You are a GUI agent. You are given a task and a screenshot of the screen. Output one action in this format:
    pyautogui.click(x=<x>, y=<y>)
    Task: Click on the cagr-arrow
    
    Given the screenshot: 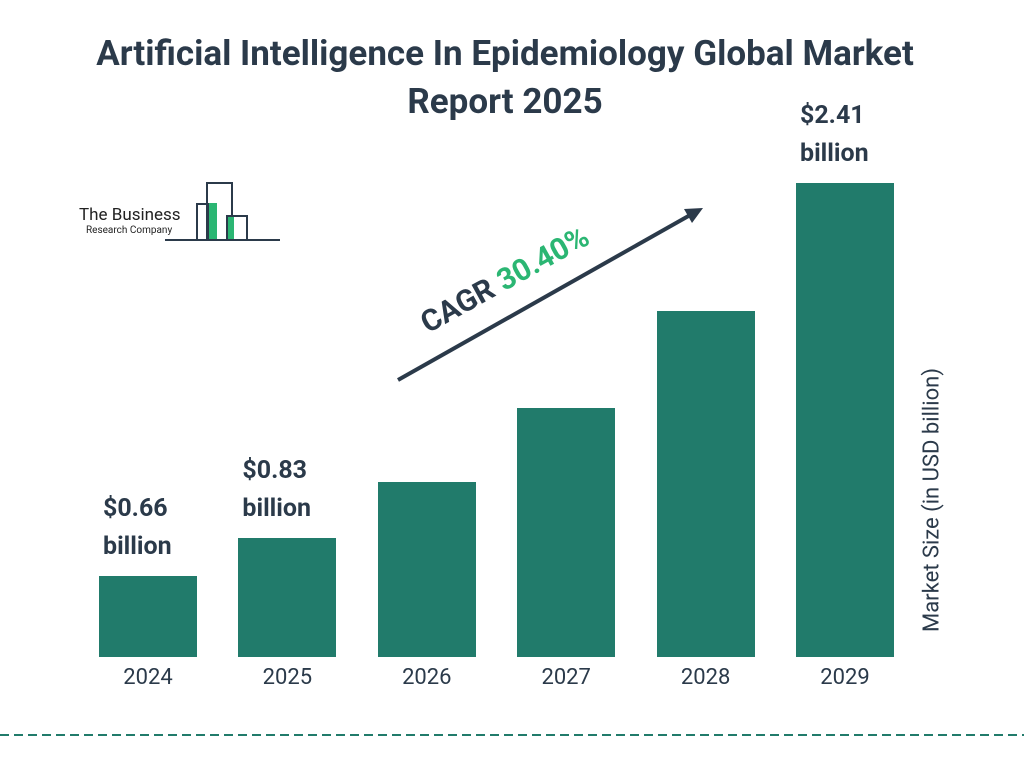 What is the action you would take?
    pyautogui.click(x=545, y=297)
    